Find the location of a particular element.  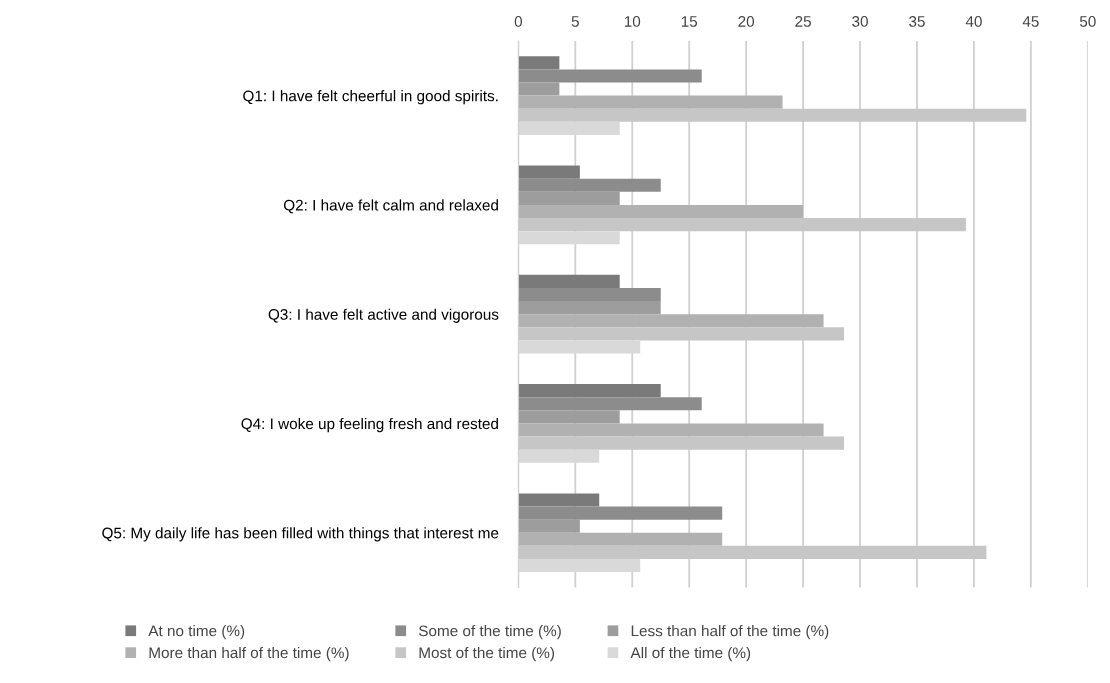

x-tick-label: 15 is located at coordinates (689, 21).